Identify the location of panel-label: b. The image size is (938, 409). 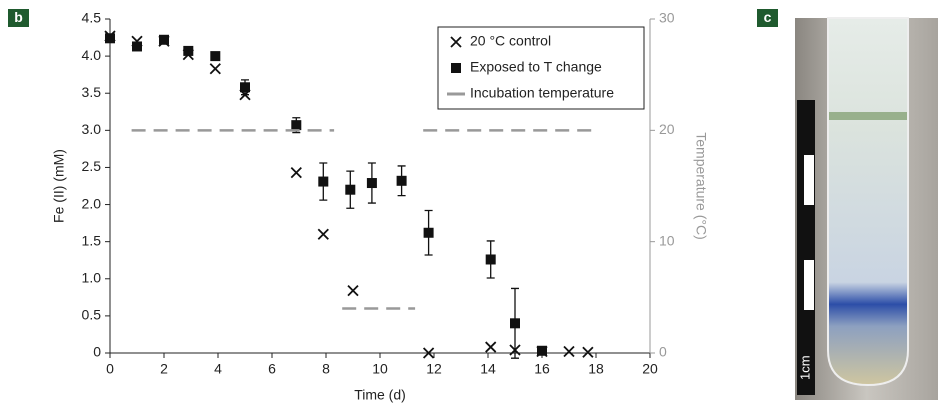
(18, 17).